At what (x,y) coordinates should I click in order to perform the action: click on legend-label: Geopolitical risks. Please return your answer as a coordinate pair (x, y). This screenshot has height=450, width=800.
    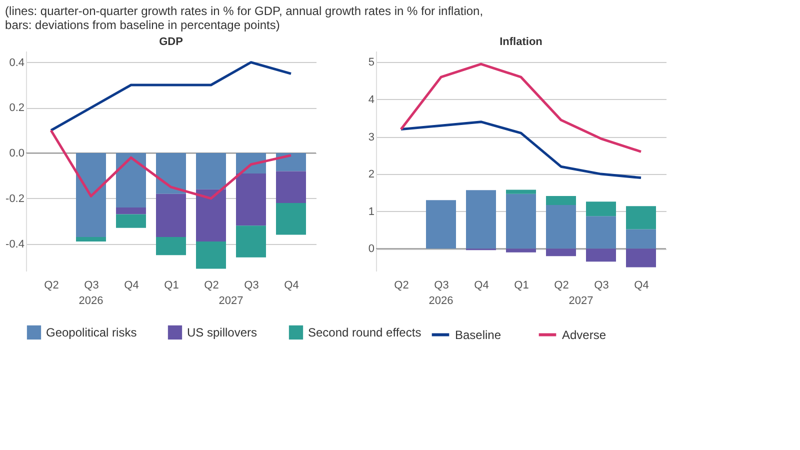
    Looking at the image, I should click on (91, 332).